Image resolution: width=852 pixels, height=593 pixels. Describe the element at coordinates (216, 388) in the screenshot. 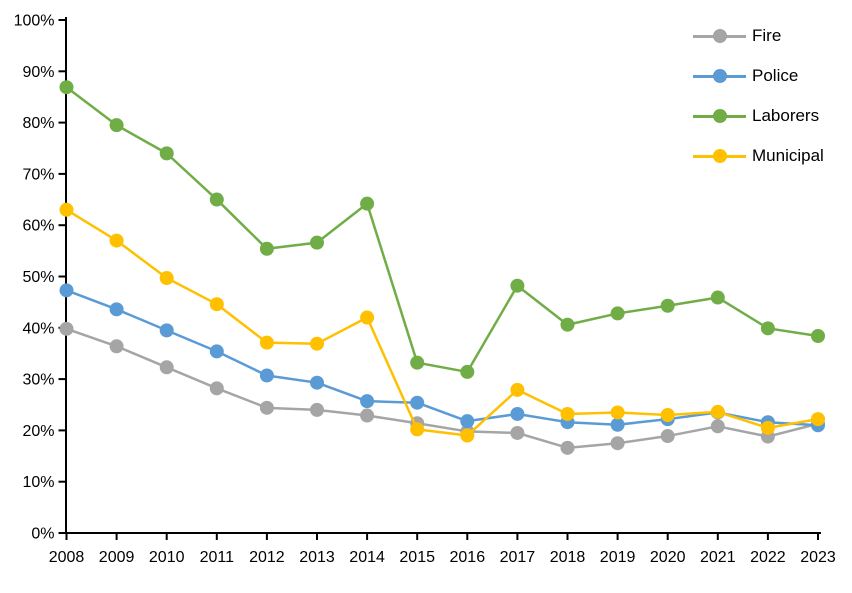

I see `data-point-fire-2011` at that location.